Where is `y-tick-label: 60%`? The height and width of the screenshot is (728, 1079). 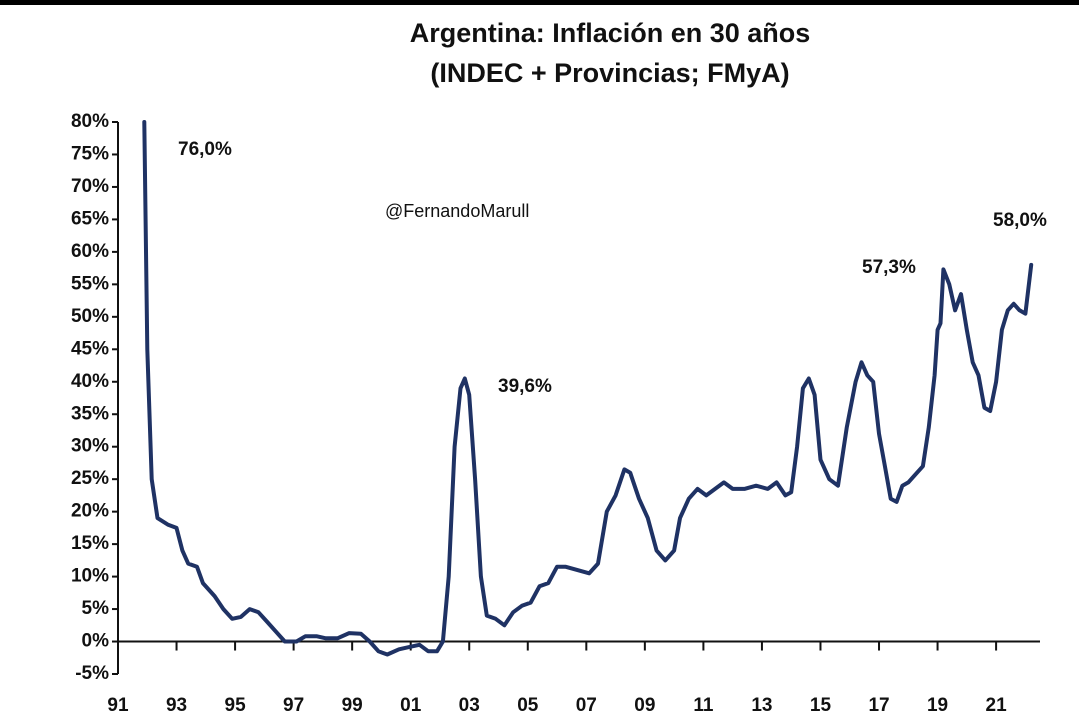 y-tick-label: 60% is located at coordinates (90, 251).